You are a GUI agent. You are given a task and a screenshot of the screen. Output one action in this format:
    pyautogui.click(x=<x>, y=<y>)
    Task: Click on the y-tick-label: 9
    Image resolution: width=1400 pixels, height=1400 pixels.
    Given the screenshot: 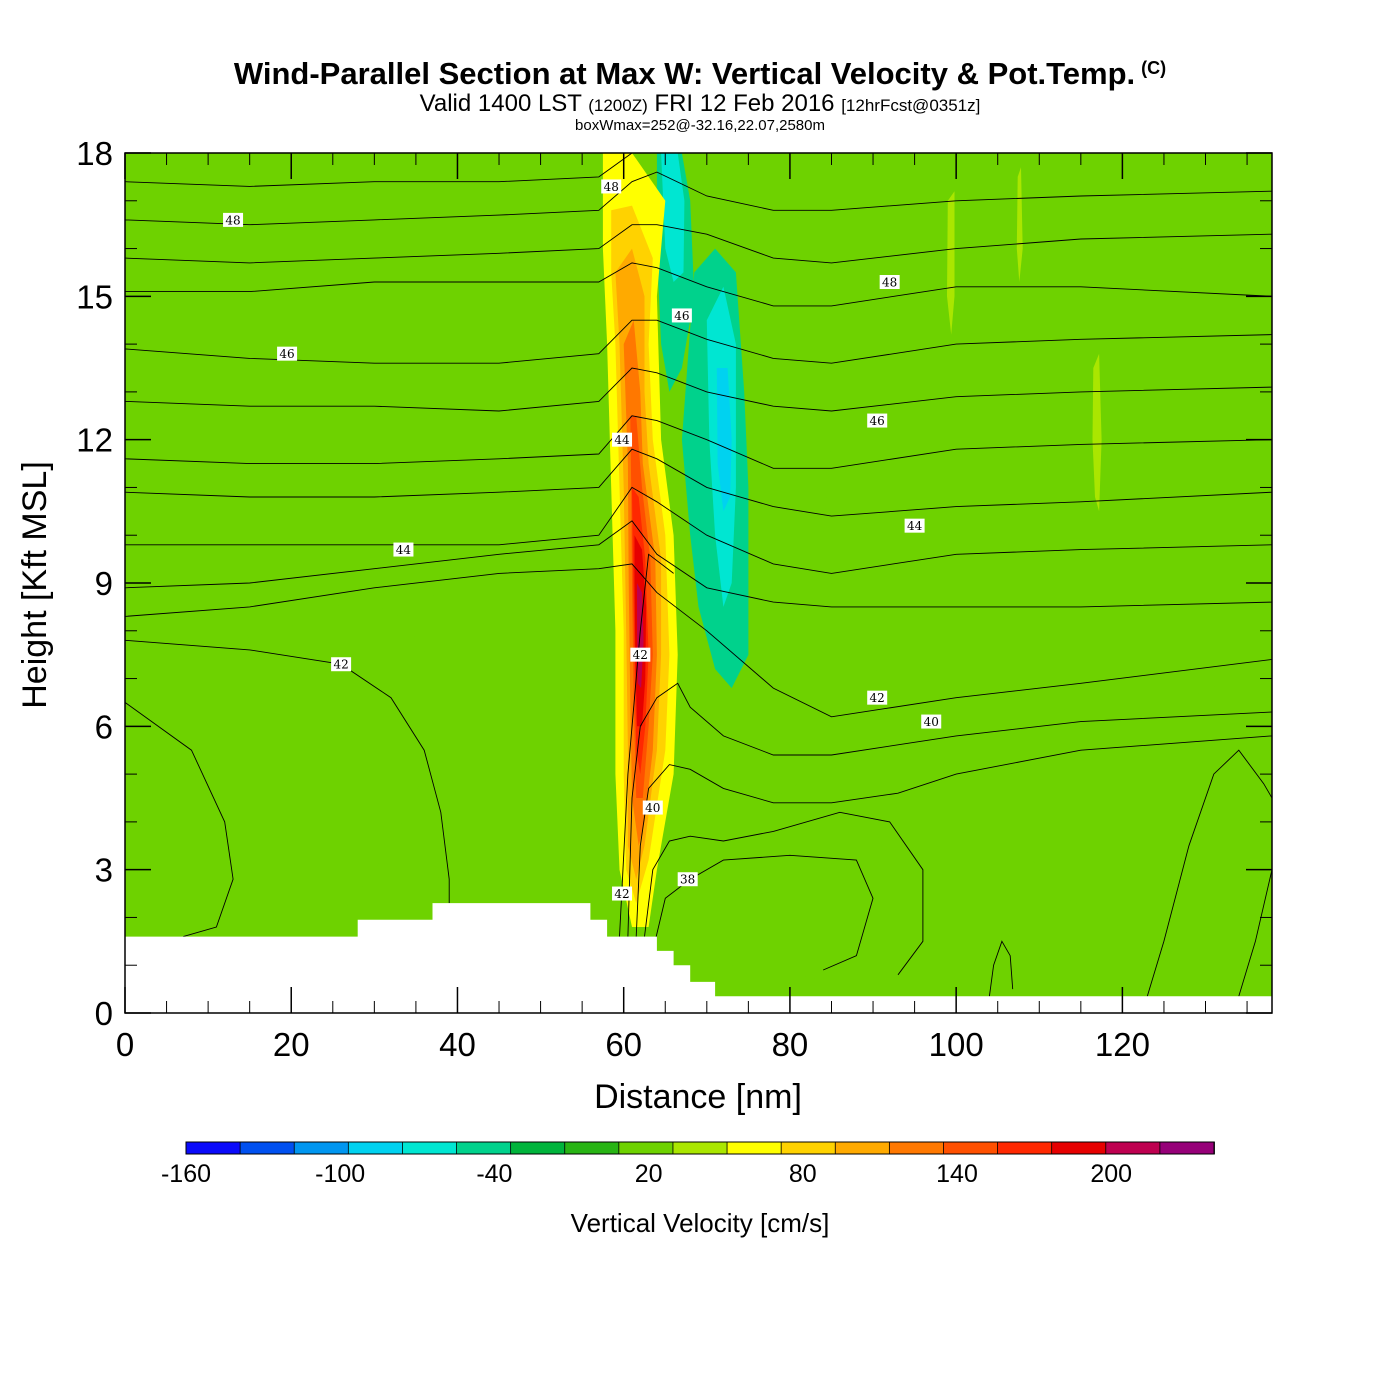 What is the action you would take?
    pyautogui.click(x=104, y=583)
    